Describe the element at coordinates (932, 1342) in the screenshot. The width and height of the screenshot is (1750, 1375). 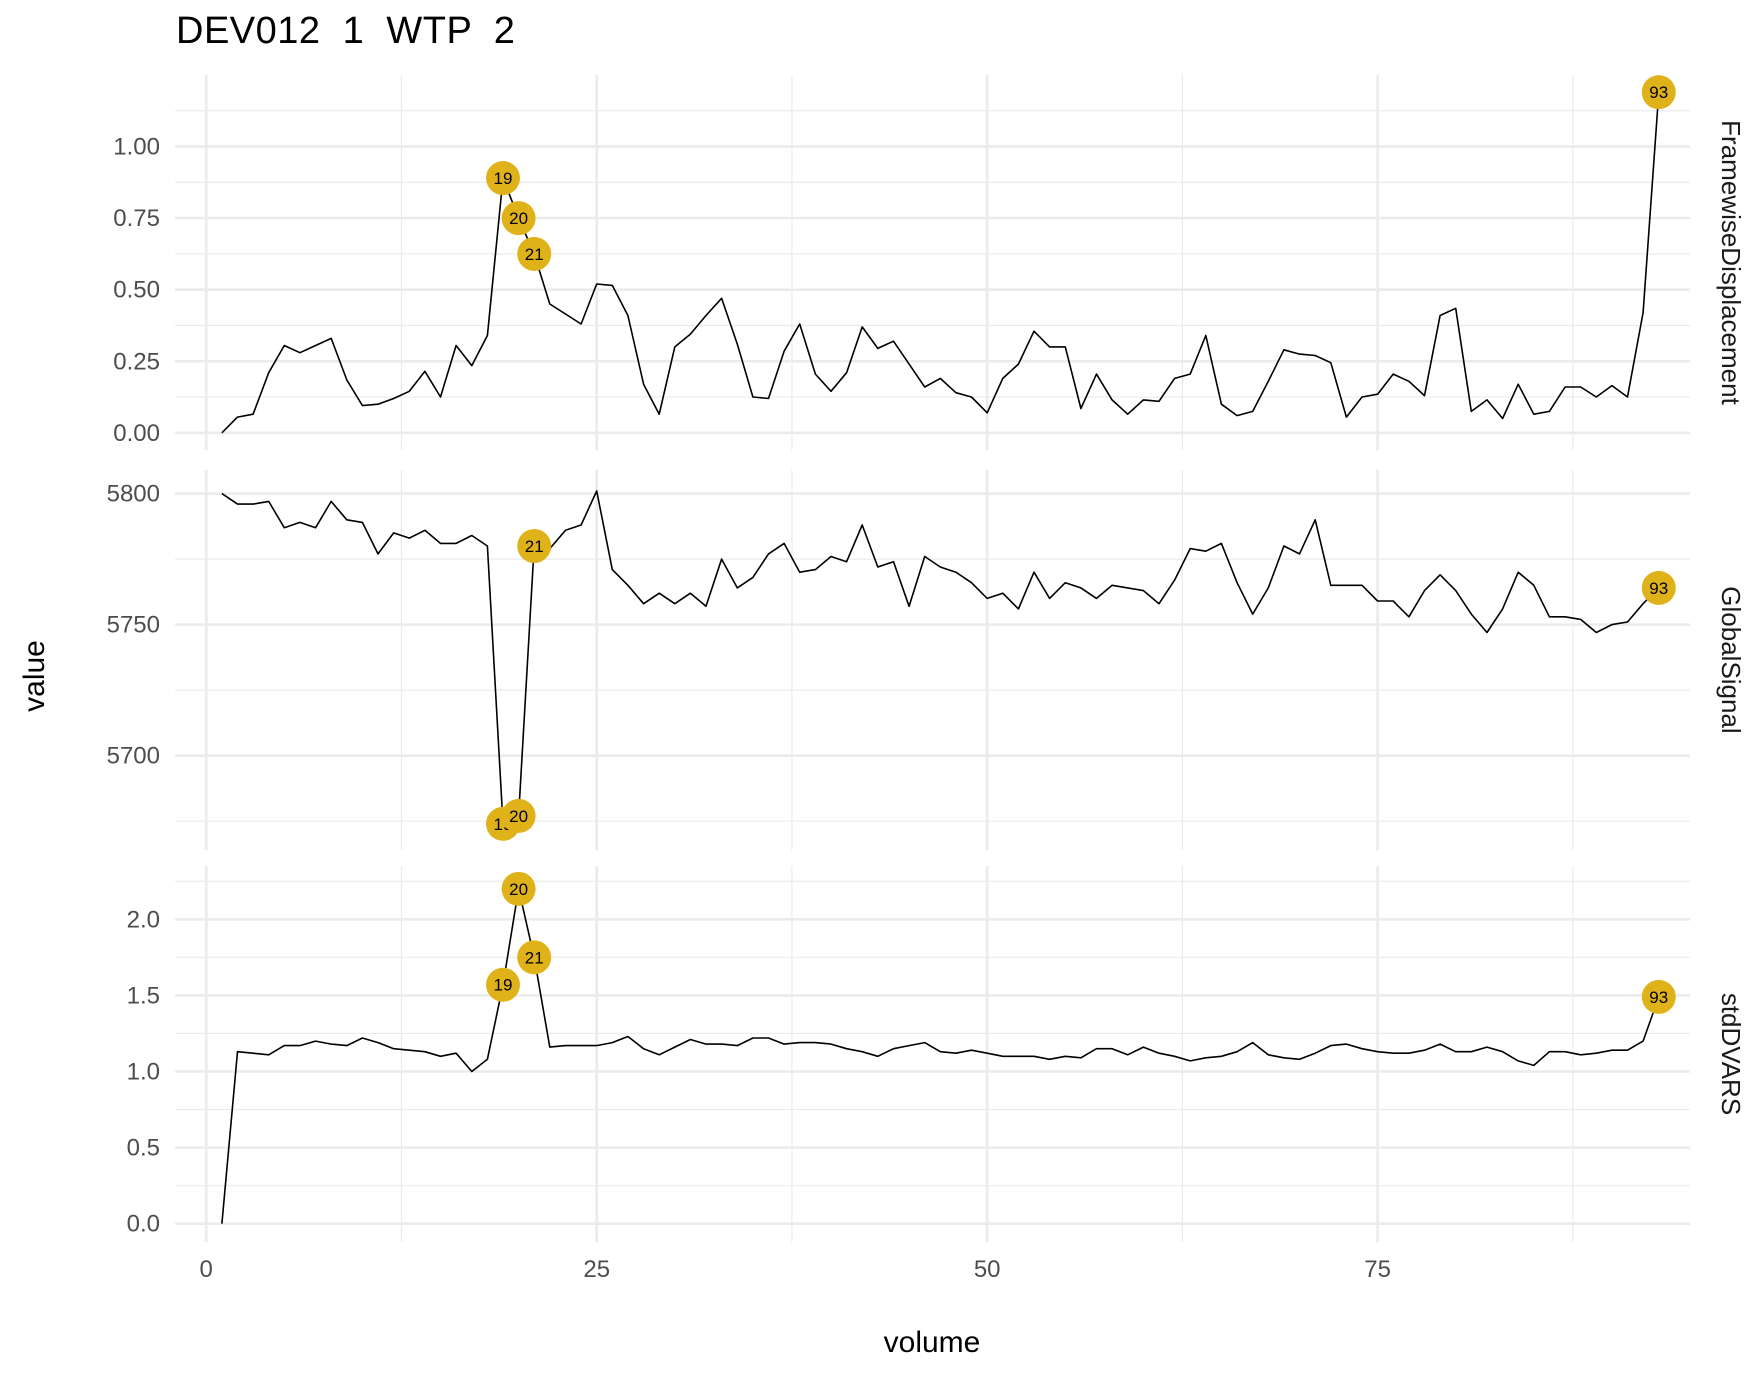
I see `x-axis-title: volume` at that location.